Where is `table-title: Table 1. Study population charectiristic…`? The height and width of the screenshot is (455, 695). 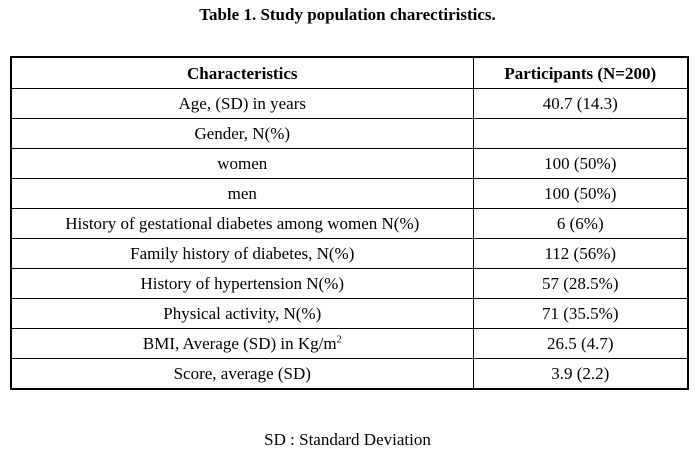
table-title: Table 1. Study population charectiristic… is located at coordinates (347, 14).